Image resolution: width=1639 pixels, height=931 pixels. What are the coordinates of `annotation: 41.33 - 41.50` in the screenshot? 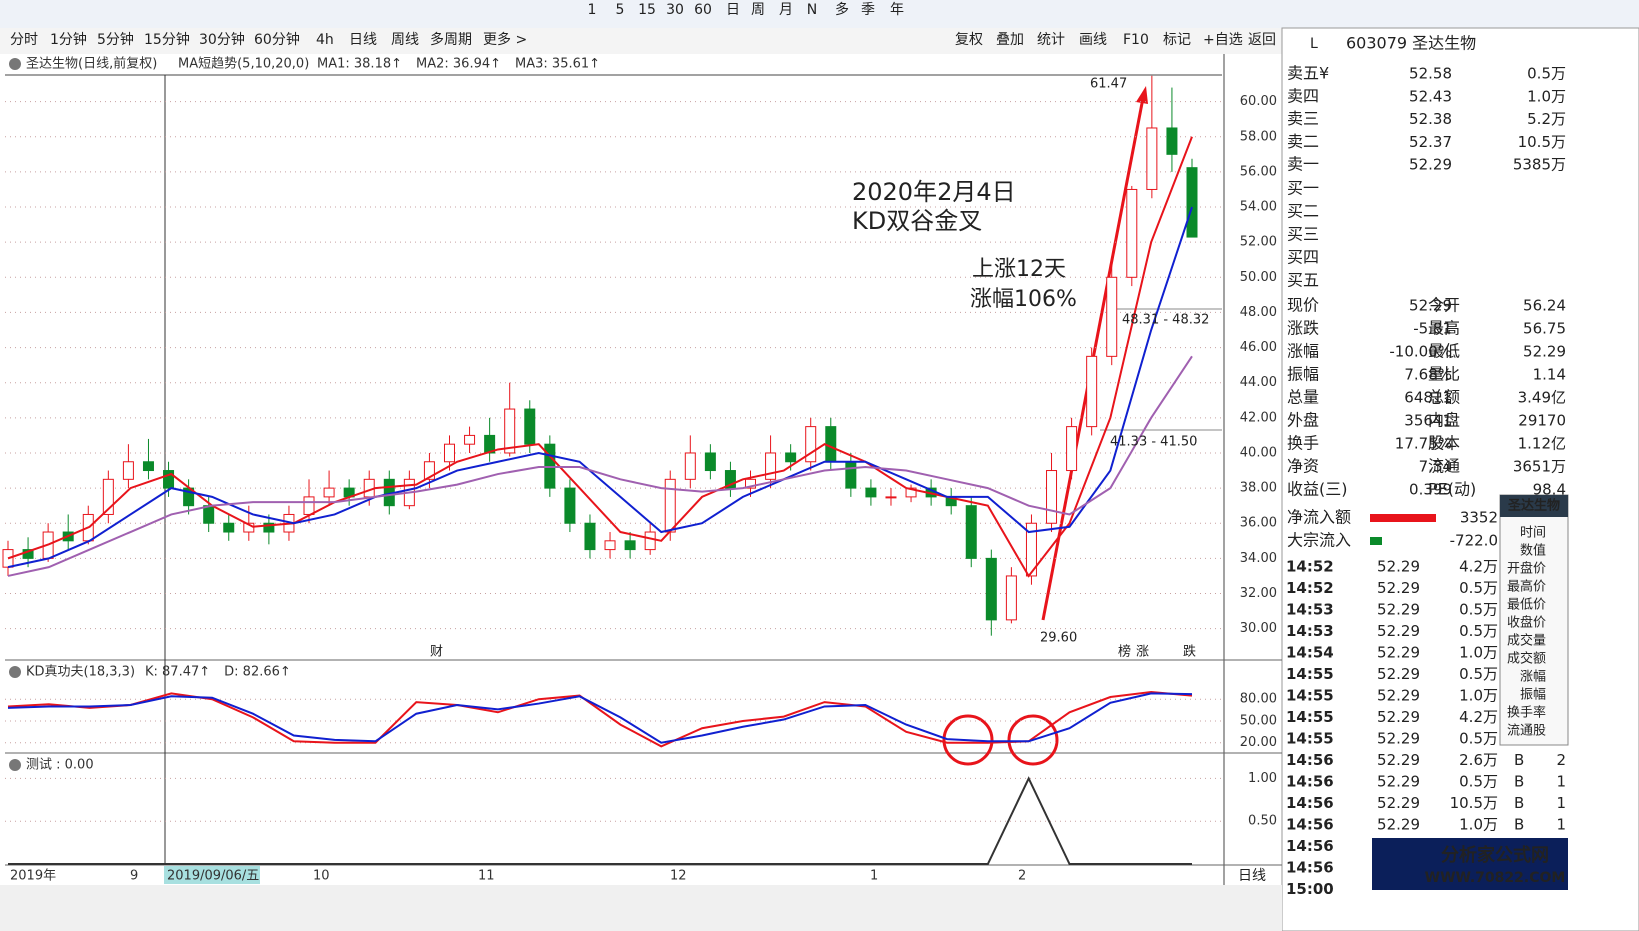 It's located at (1153, 442).